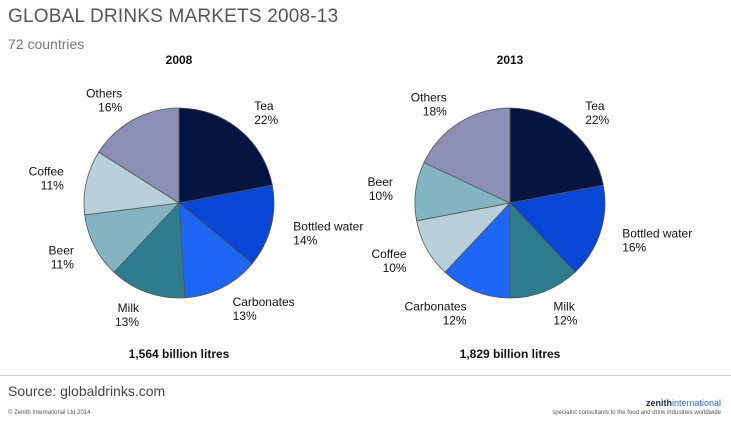 This screenshot has height=422, width=731. I want to click on slice-label: Milk 12%, so click(565, 314).